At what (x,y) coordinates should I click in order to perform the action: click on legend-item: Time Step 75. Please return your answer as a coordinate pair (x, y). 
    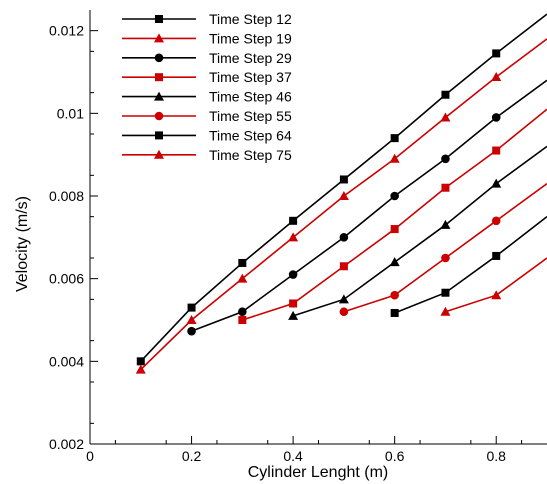
    Looking at the image, I should click on (207, 155).